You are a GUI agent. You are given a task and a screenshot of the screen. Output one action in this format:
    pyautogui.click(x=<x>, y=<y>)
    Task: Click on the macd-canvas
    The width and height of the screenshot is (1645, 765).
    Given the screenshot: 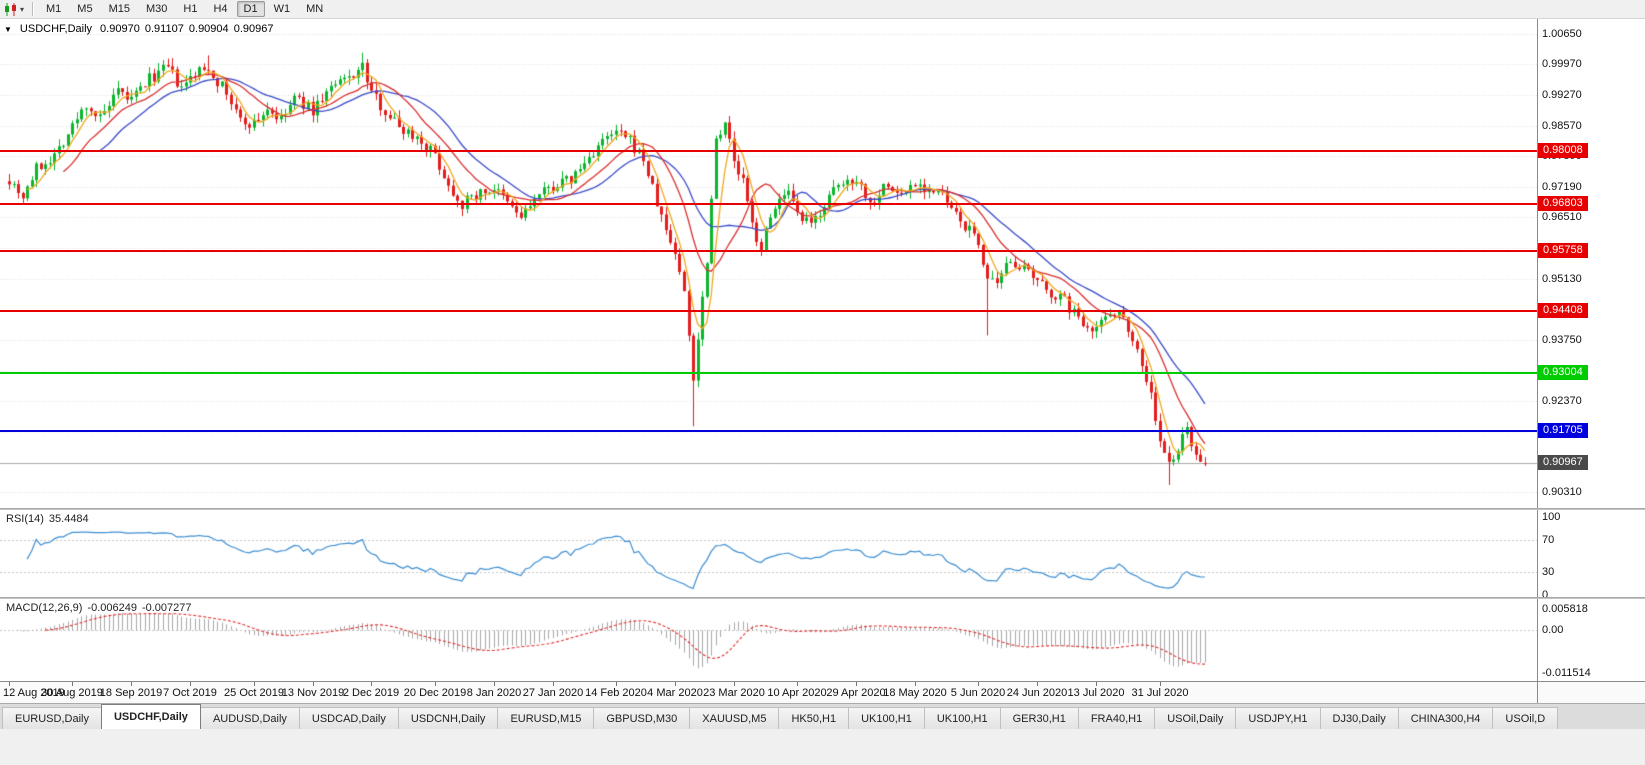 What is the action you would take?
    pyautogui.click(x=768, y=640)
    